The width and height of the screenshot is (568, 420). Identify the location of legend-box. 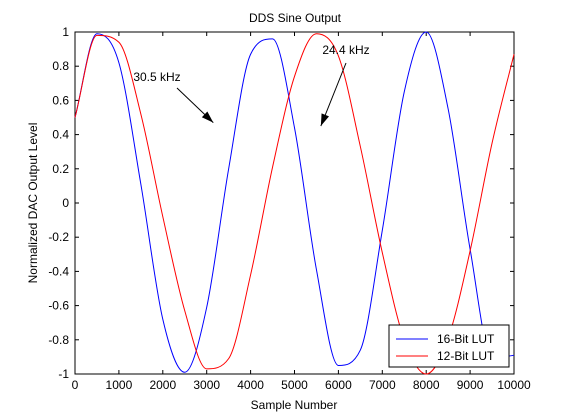
(449, 346).